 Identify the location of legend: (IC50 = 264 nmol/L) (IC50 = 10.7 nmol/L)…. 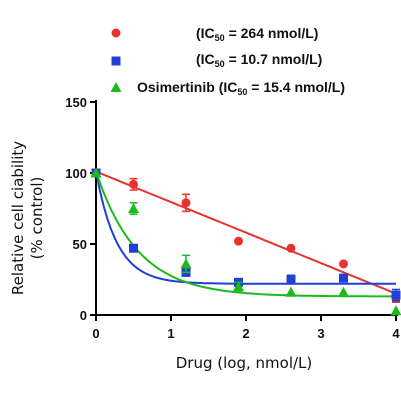
(227, 61).